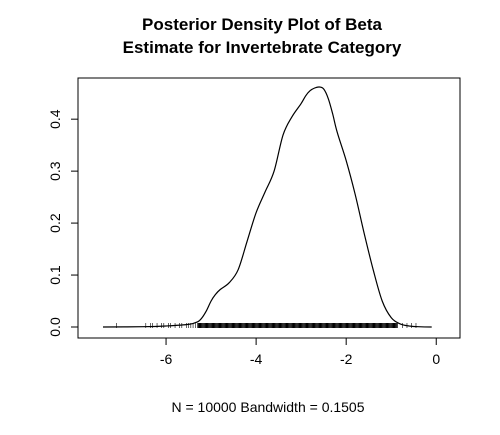 The width and height of the screenshot is (500, 435). Describe the element at coordinates (262, 24) in the screenshot. I see `chart-title-line-1: Posterior Density Plot of Beta` at that location.